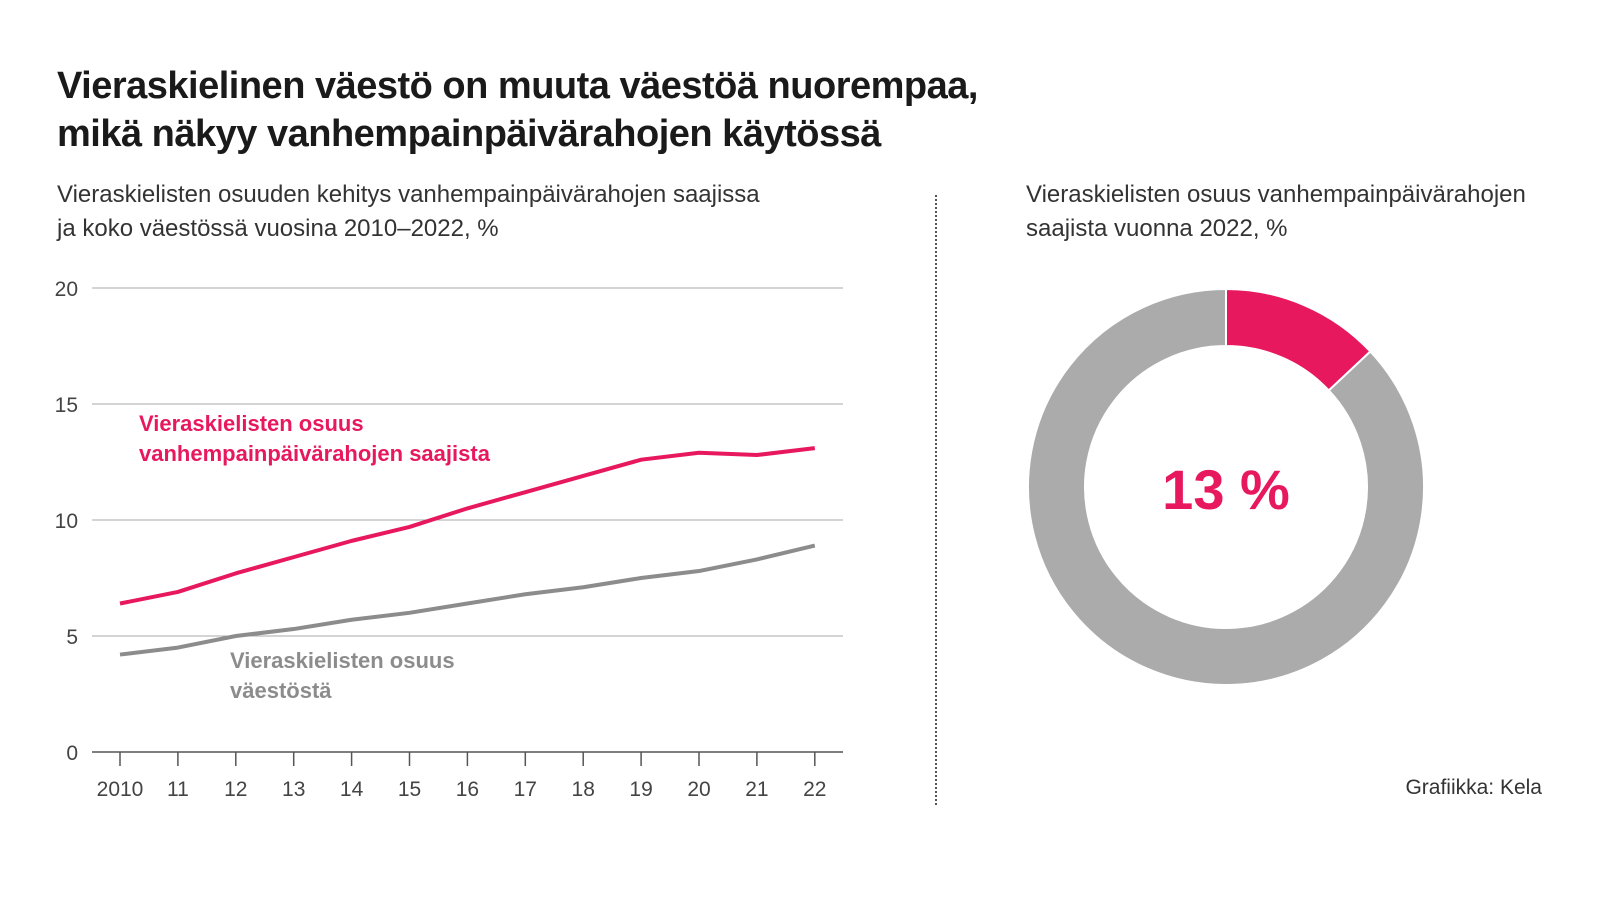 The width and height of the screenshot is (1600, 900). I want to click on x-tick-label: 2010, so click(120, 789).